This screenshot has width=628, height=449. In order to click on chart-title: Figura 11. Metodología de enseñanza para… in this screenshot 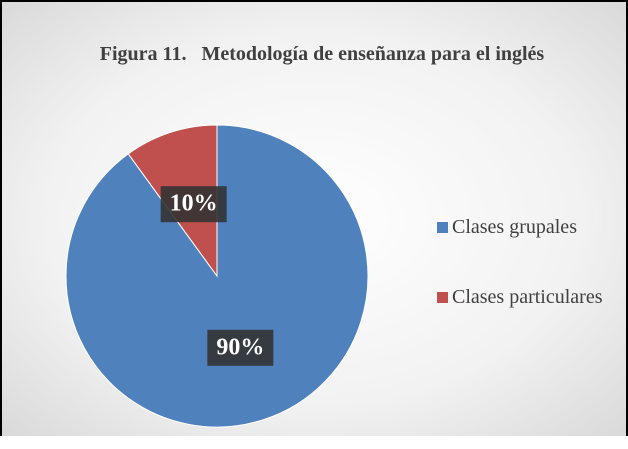, I will do `click(322, 54)`.